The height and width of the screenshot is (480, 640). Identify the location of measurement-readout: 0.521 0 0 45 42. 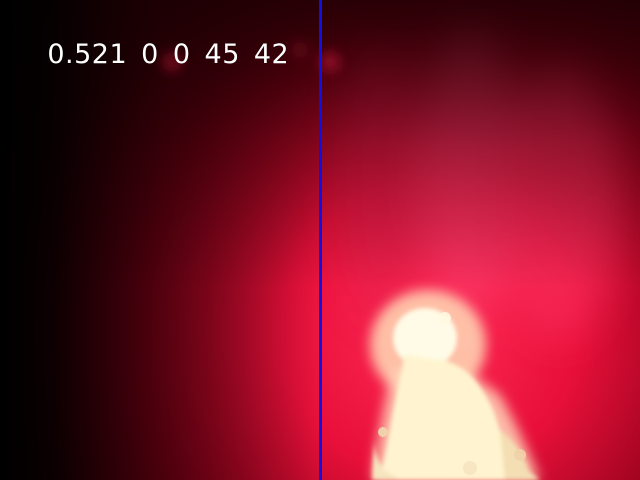
(150, 55).